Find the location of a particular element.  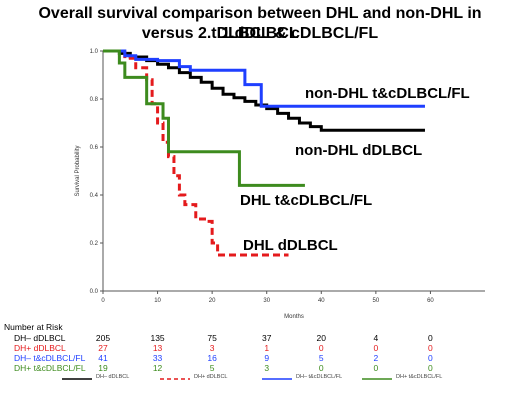

y-tick-label: 1.0 is located at coordinates (94, 52).